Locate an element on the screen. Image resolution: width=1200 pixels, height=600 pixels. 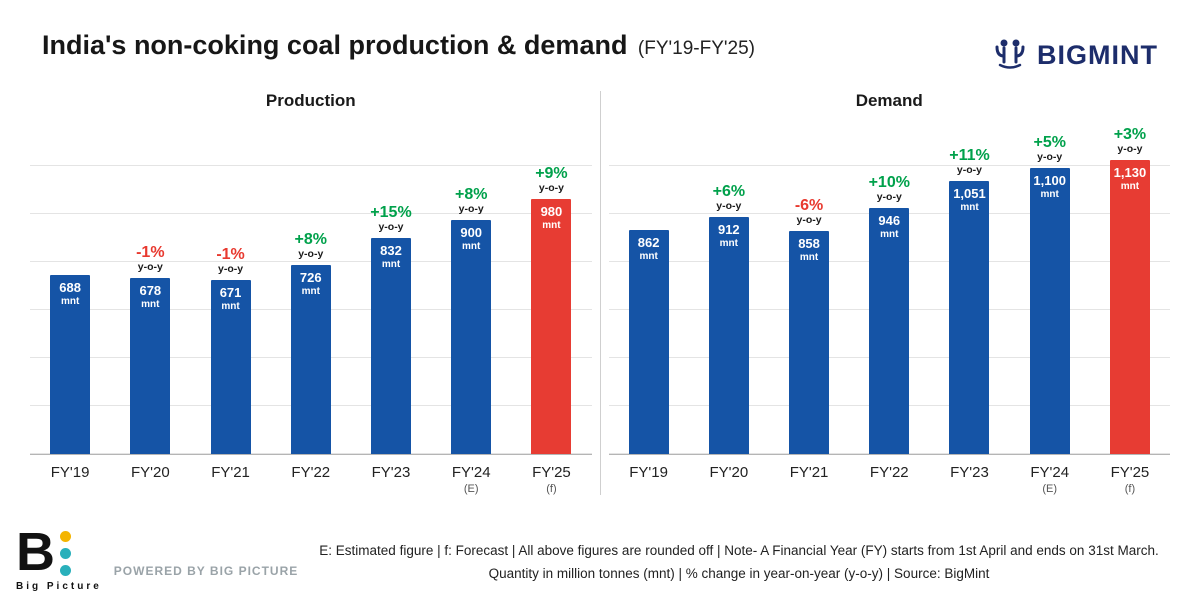
bar-value: 678 is located at coordinates (150, 290).